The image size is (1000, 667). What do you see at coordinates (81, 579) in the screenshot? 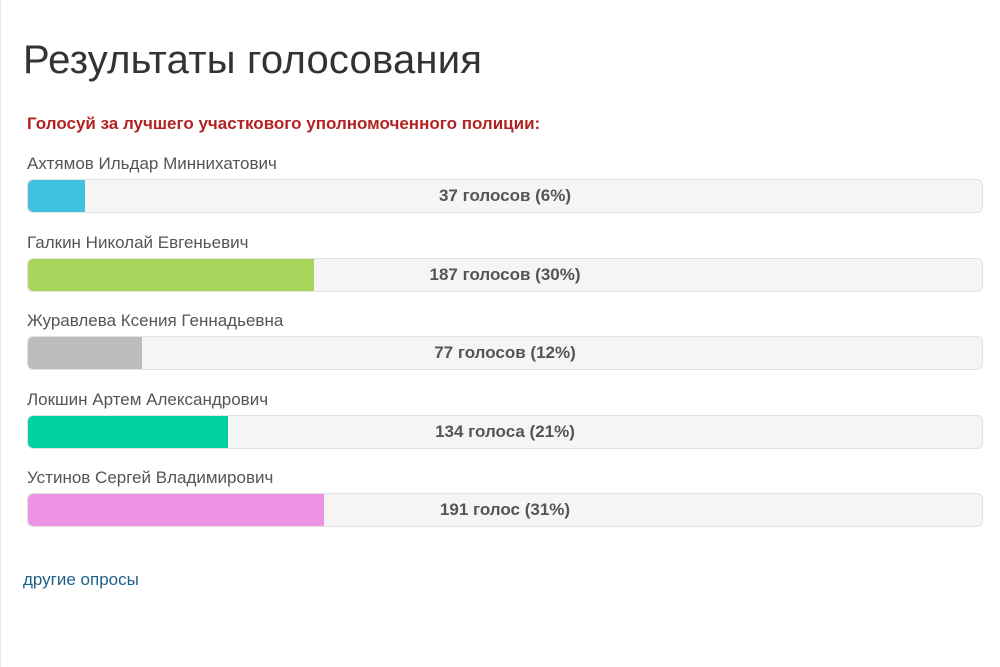
I see `other-polls-link: другие опросы` at bounding box center [81, 579].